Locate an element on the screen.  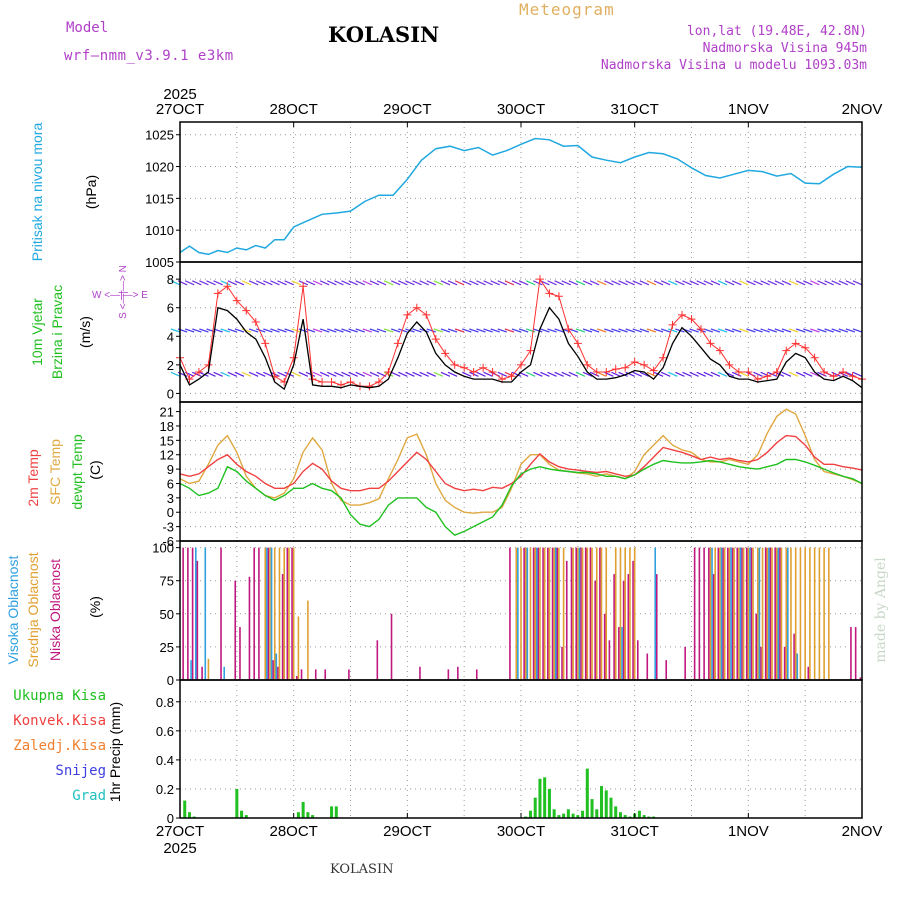
y-tick-label: 18 is located at coordinates (167, 426).